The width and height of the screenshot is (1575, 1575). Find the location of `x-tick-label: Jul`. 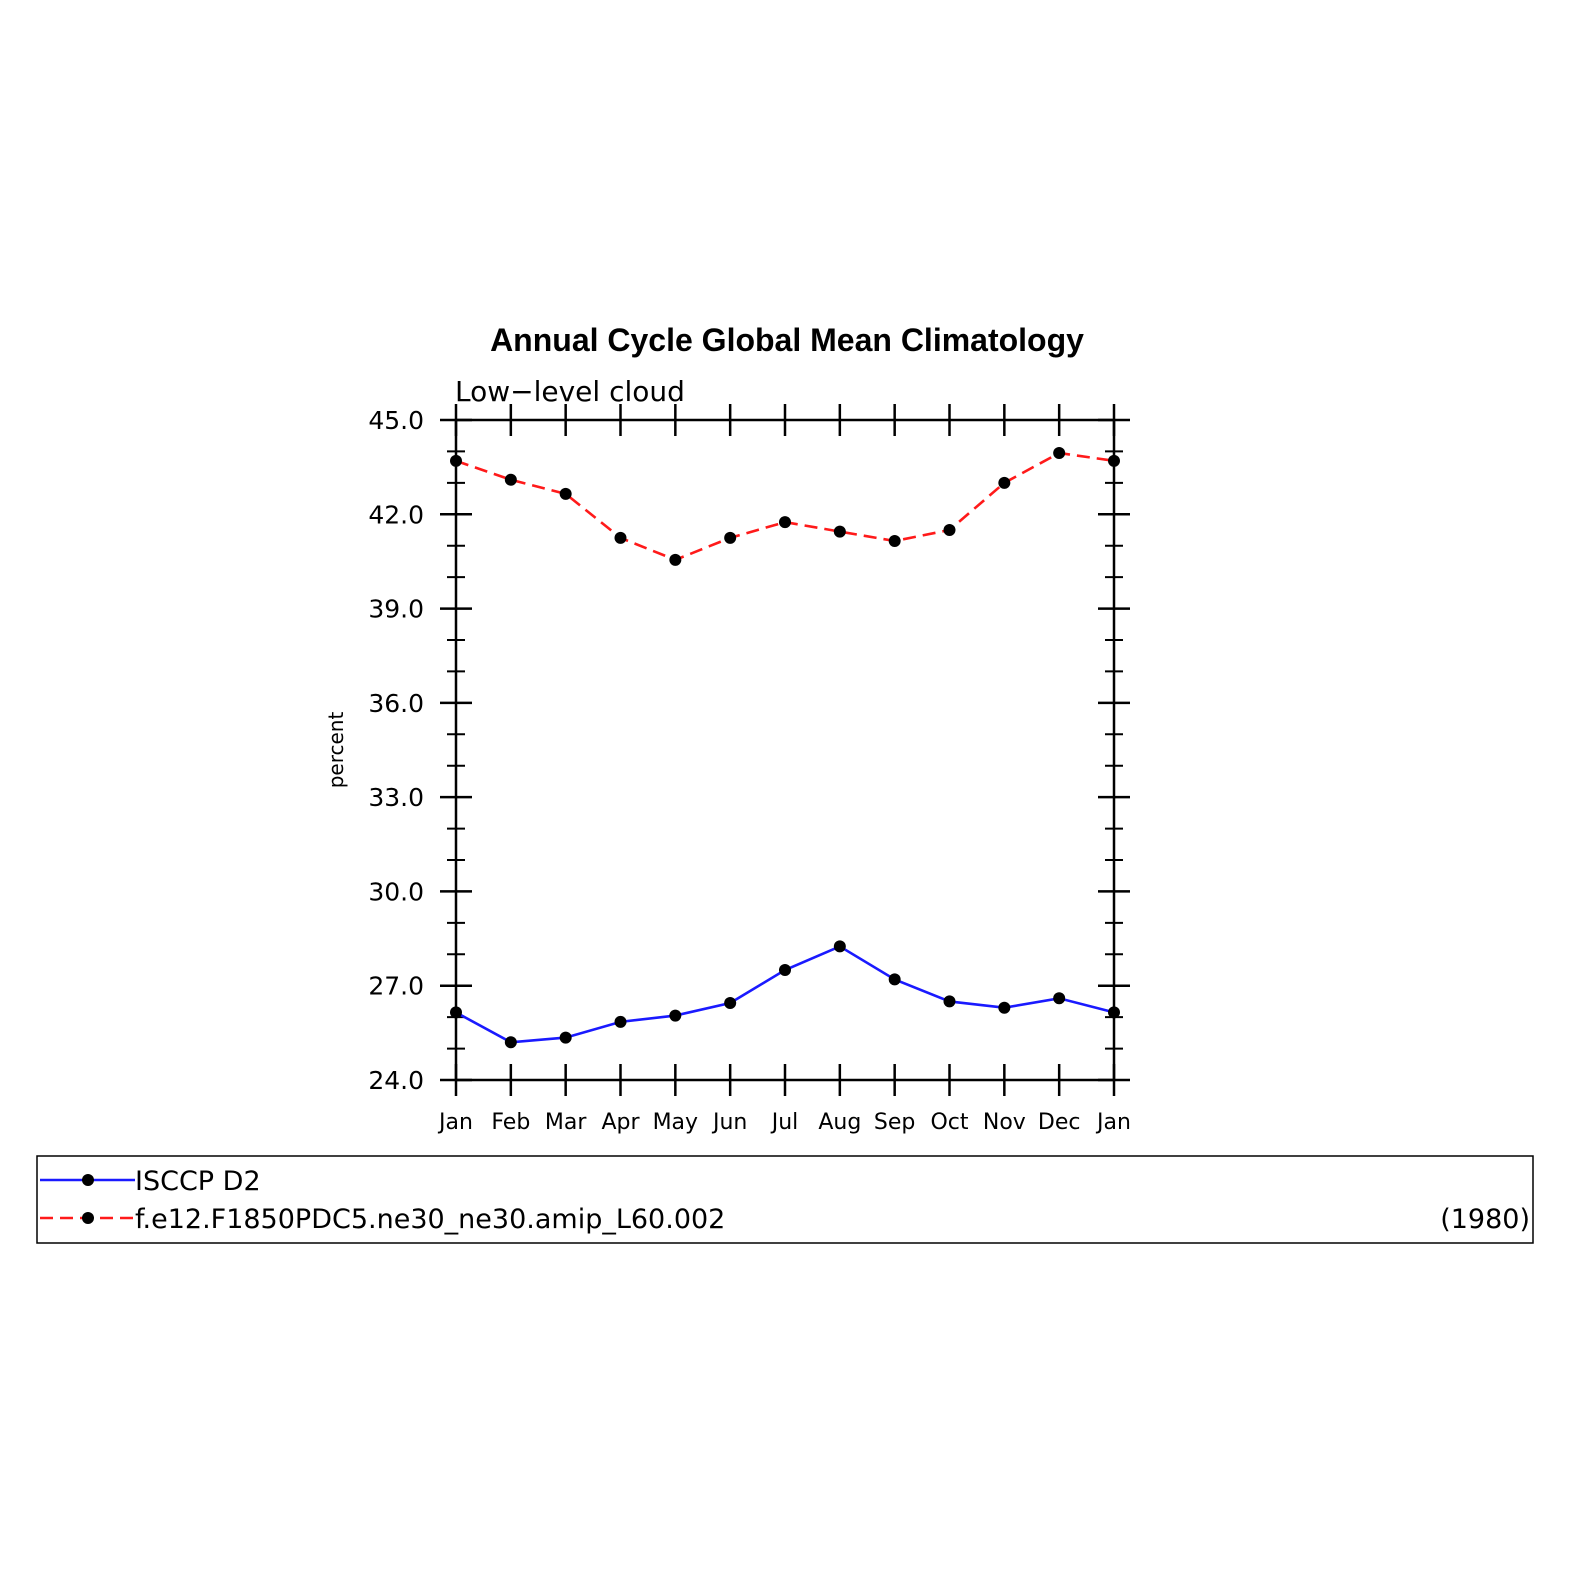

x-tick-label: Jul is located at coordinates (784, 1122).